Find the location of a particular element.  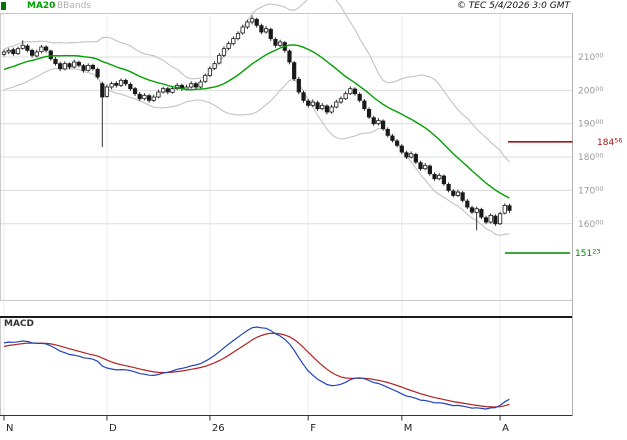

price-axis-label: 20000 is located at coordinates (590, 91).